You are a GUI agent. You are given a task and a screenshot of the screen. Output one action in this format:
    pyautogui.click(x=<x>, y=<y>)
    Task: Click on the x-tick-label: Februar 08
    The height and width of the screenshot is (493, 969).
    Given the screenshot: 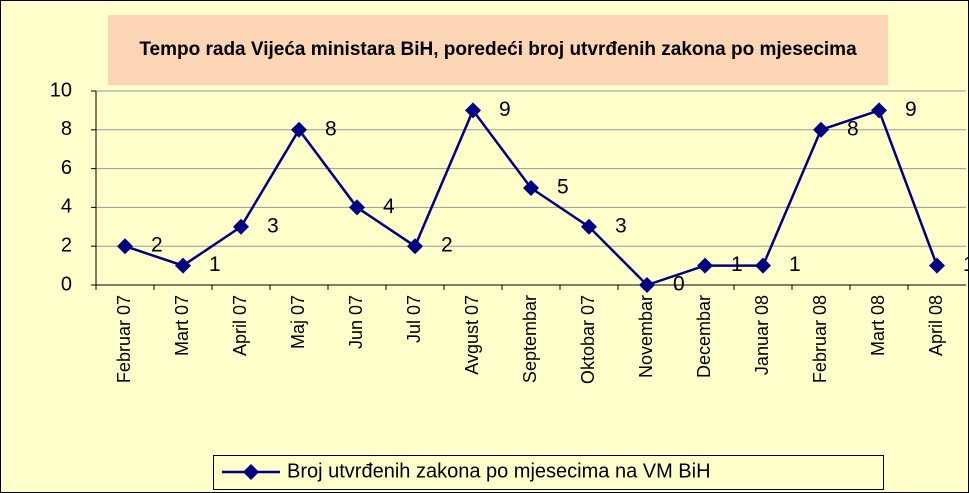 What is the action you would take?
    pyautogui.click(x=820, y=339)
    